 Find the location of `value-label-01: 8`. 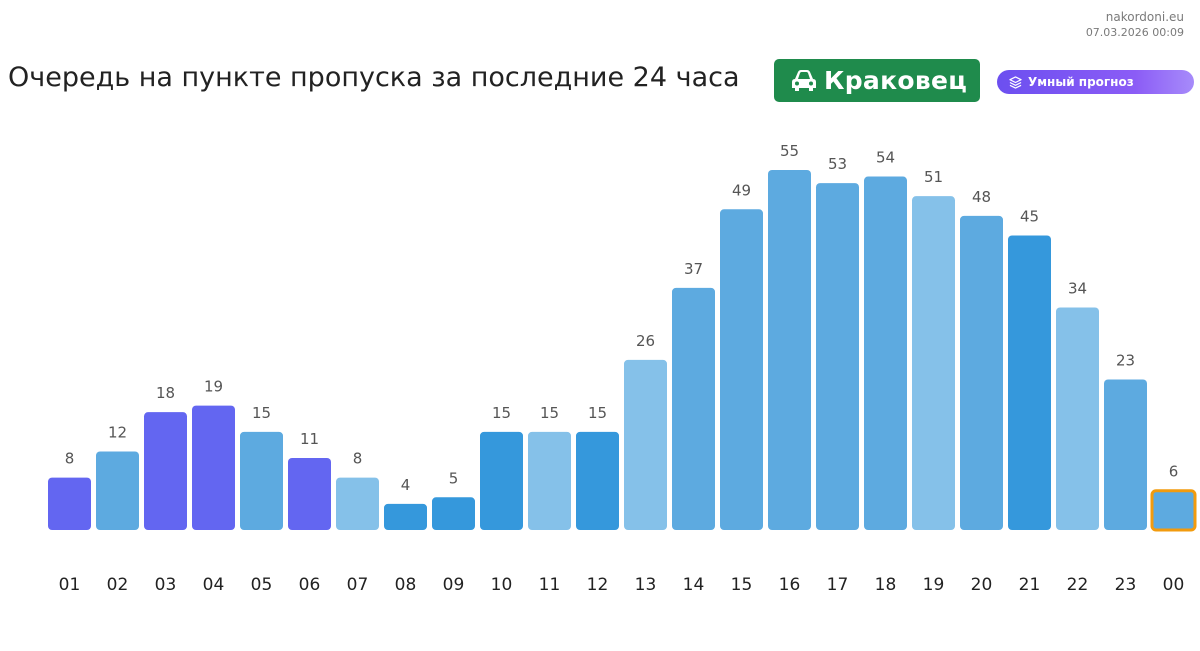

value-label-01: 8 is located at coordinates (70, 459).